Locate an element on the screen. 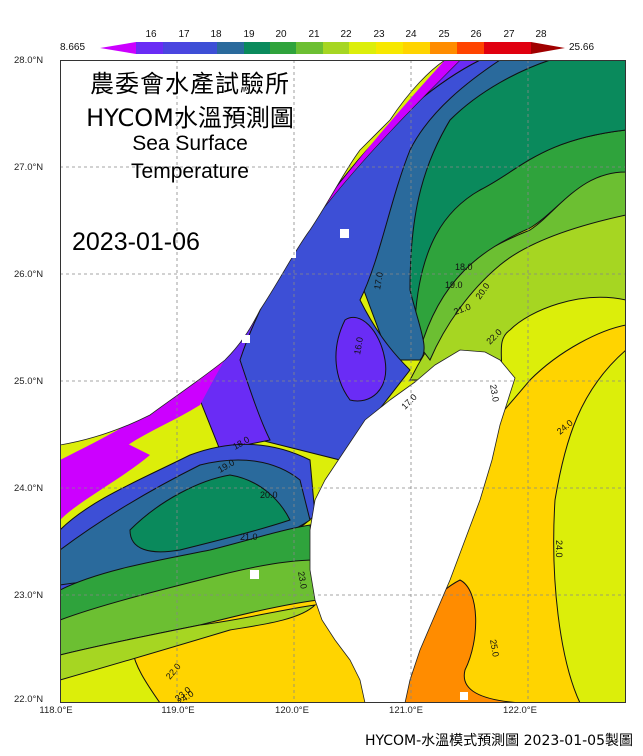 This screenshot has width=643, height=756. colorbar-tick: 21 is located at coordinates (314, 34).